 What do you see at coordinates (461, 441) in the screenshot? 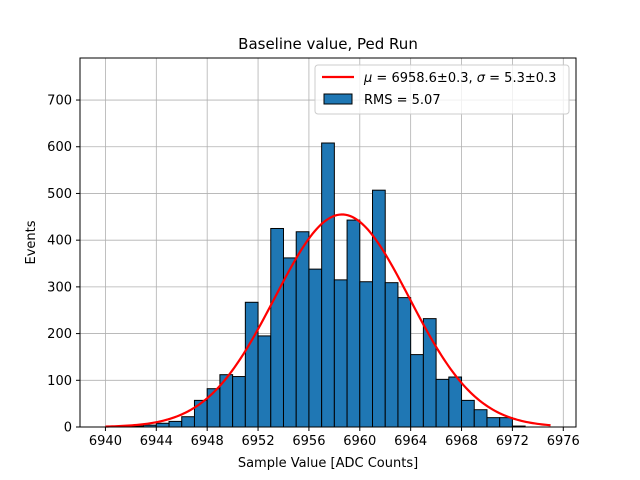
I see `x-tick-label: 6968` at bounding box center [461, 441].